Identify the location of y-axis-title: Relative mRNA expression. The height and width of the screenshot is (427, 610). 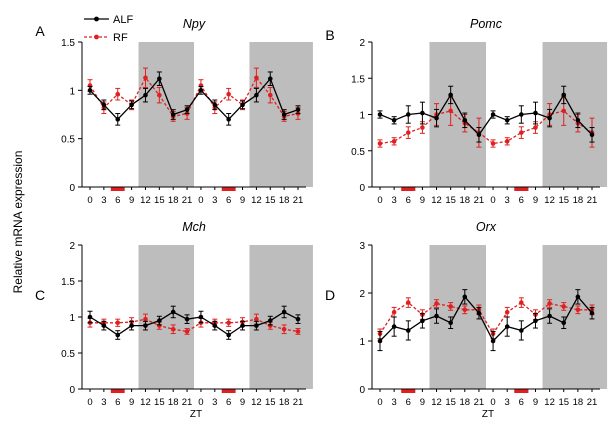
(18, 222).